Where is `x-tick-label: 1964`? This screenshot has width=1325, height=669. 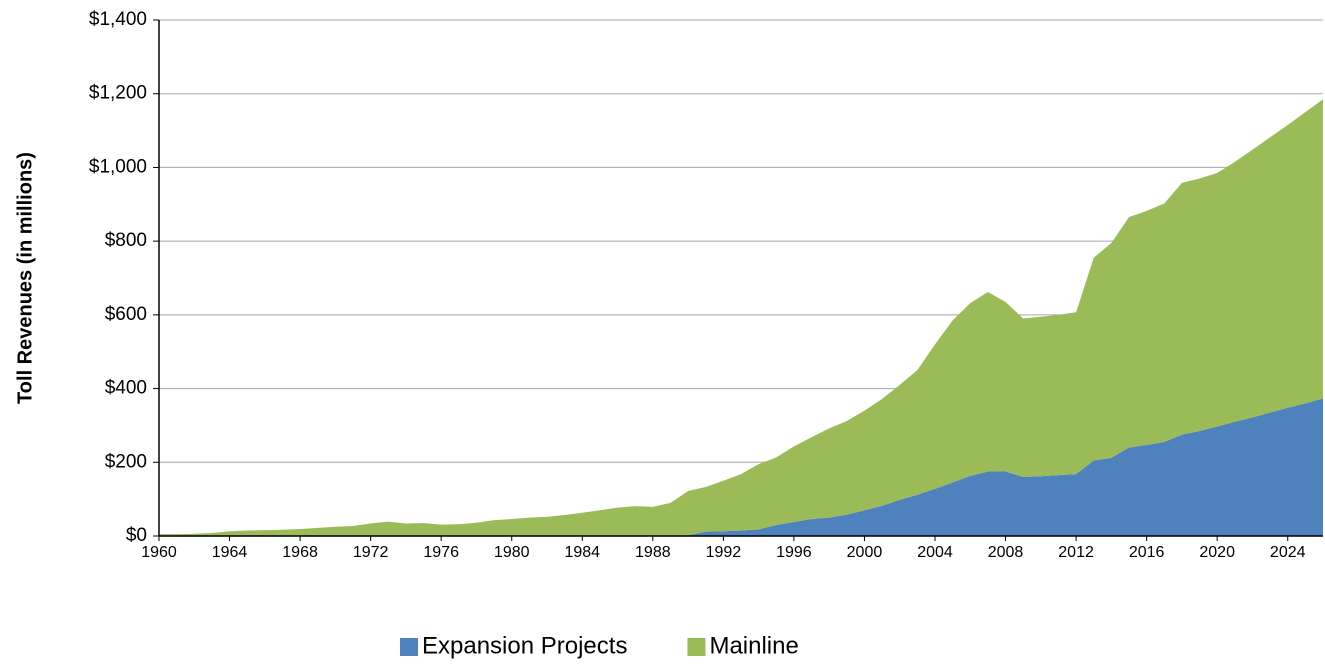 x-tick-label: 1964 is located at coordinates (230, 552).